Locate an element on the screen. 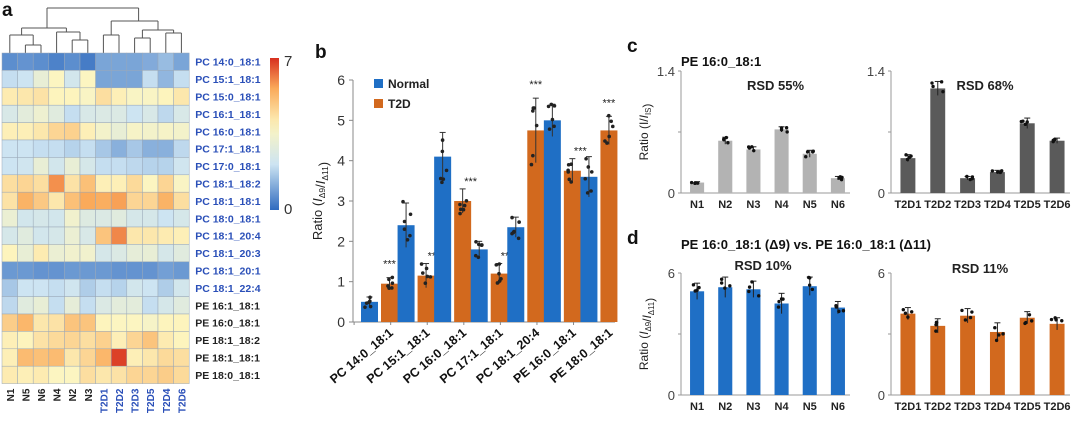  column-label: T2D2 is located at coordinates (120, 400).